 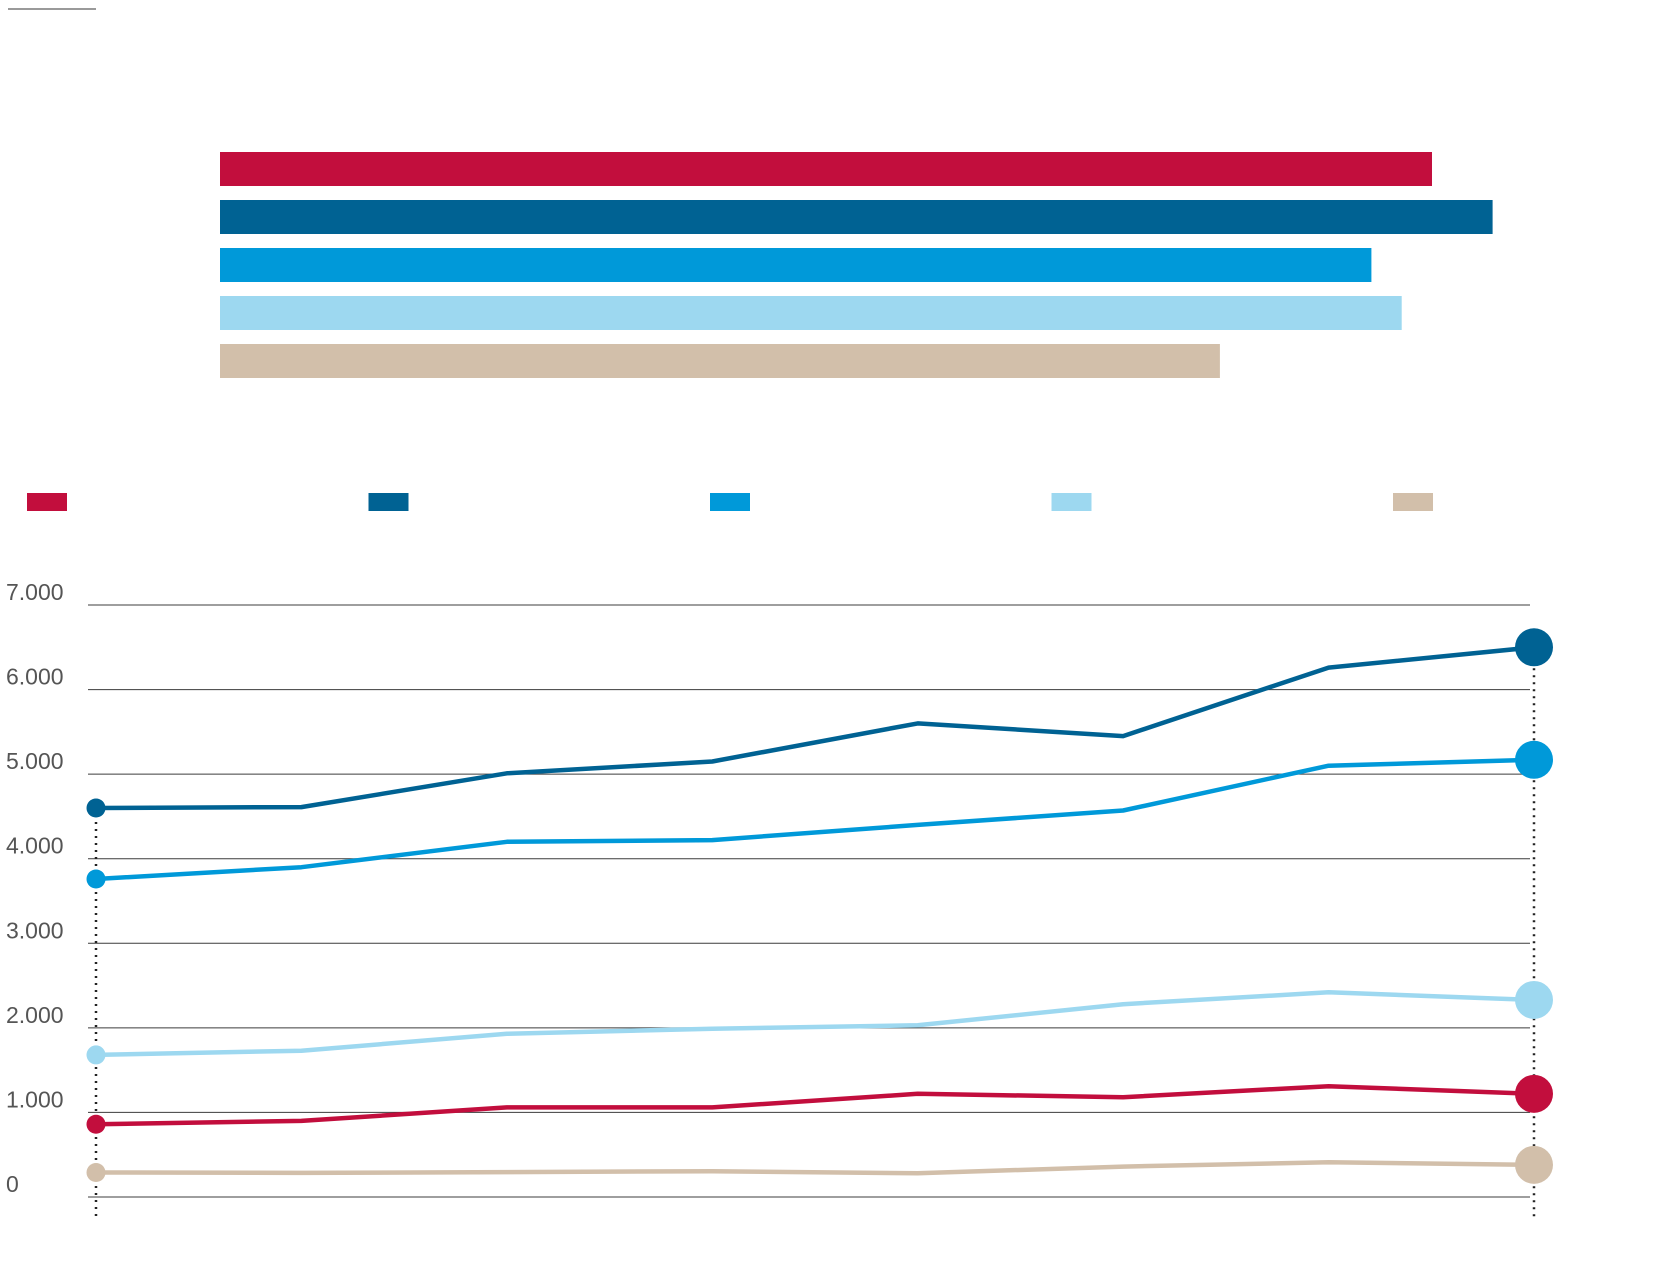 I want to click on bar-chart, so click(x=856, y=265).